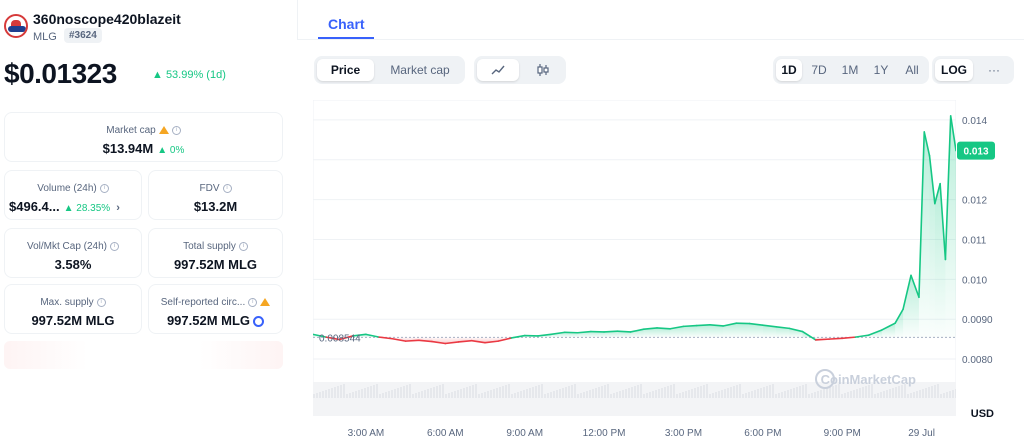  I want to click on chevron-right-icon: ›, so click(118, 208).